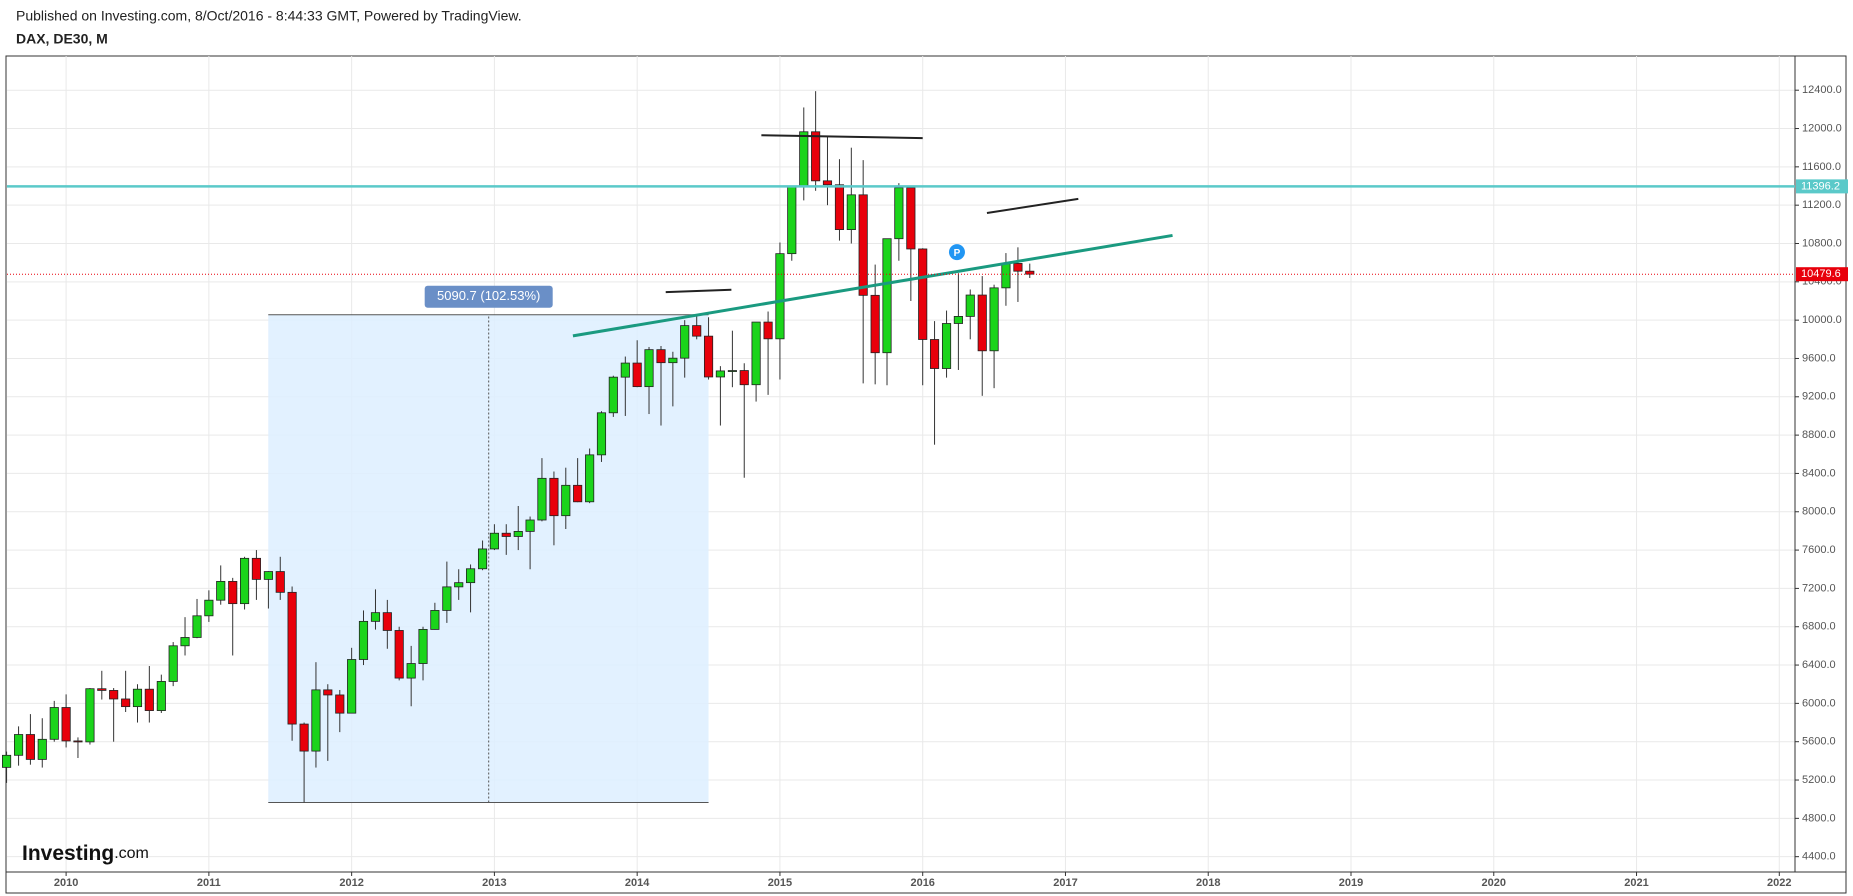  Describe the element at coordinates (1819, 703) in the screenshot. I see `y-tick-label: 6000.0` at that location.